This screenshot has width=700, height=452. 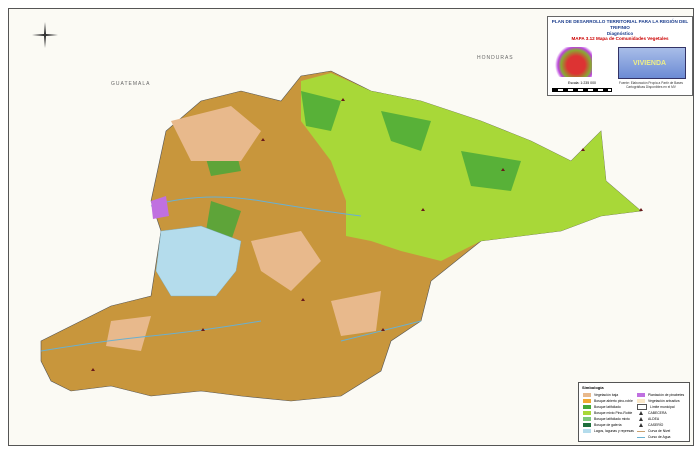 What do you see at coordinates (613, 401) in the screenshot?
I see `legend-label: Bosque abierto pino-roble` at bounding box center [613, 401].